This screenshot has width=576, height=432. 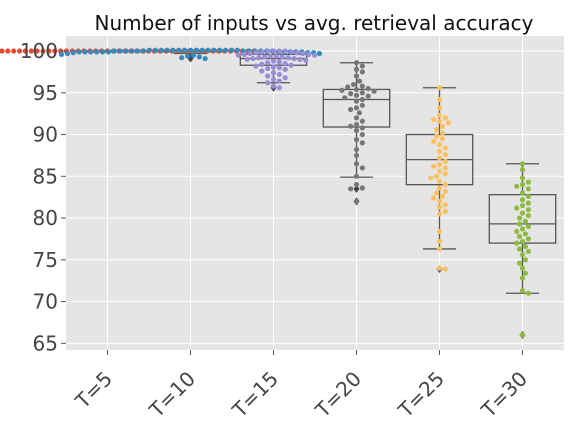 What do you see at coordinates (45, 176) in the screenshot?
I see `ytick-label: 85` at bounding box center [45, 176].